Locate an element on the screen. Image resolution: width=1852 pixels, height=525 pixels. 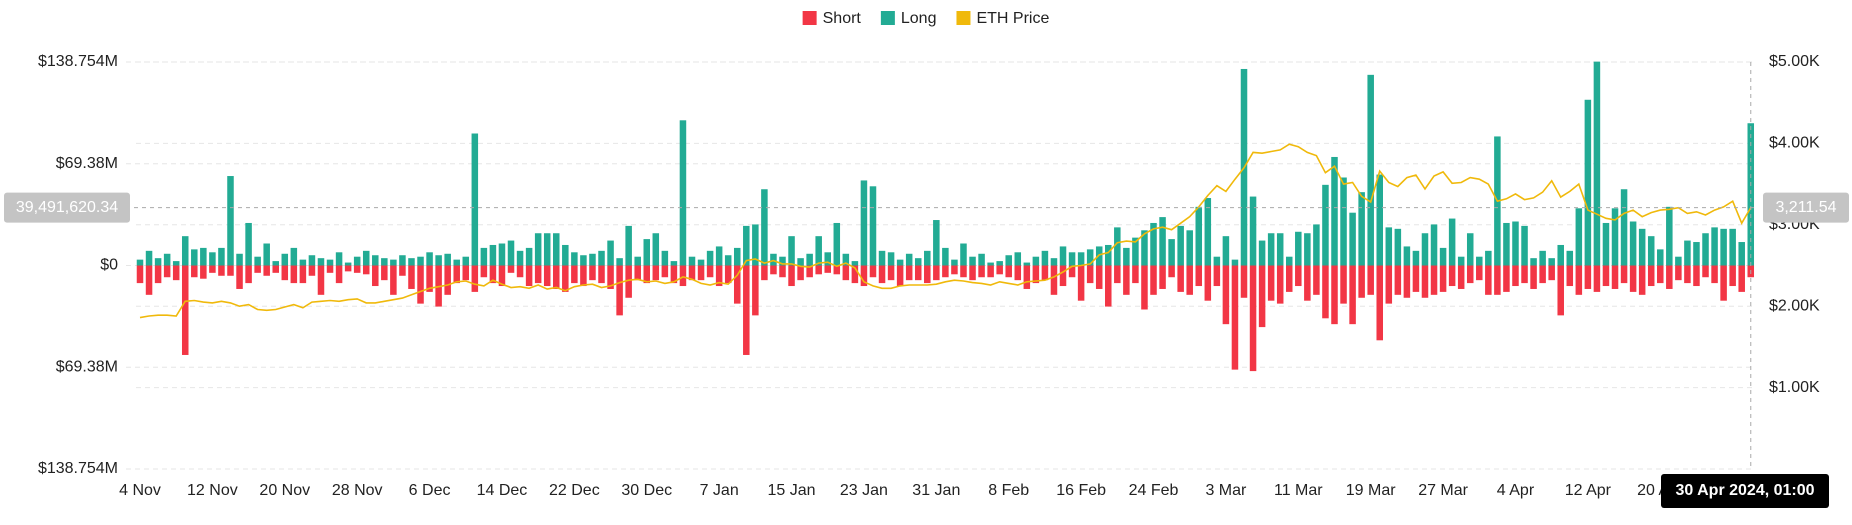
x-tick-label: 20 Nov is located at coordinates (284, 490).